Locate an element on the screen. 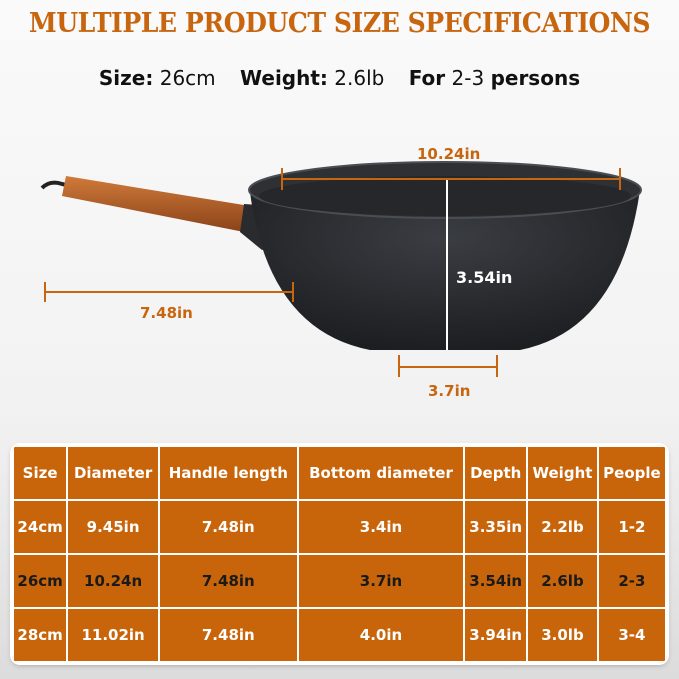 This screenshot has height=679, width=679. cell: 3.94in is located at coordinates (496, 635).